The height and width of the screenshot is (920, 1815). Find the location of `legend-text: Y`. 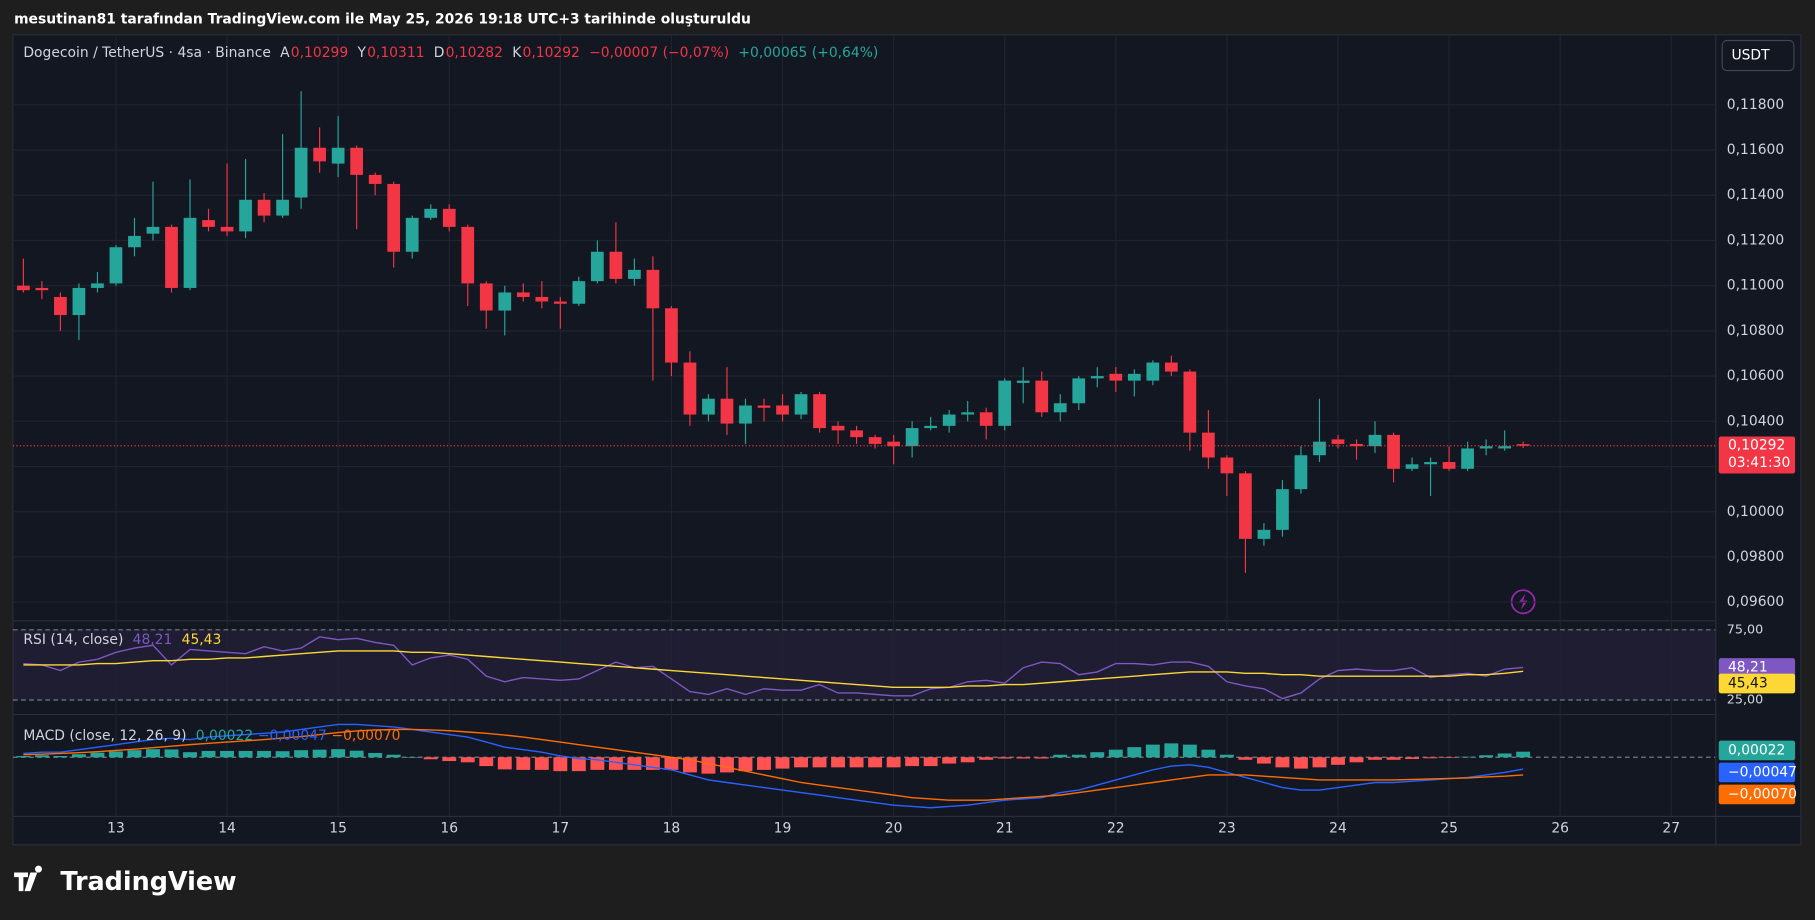

legend-text: Y is located at coordinates (361, 53).